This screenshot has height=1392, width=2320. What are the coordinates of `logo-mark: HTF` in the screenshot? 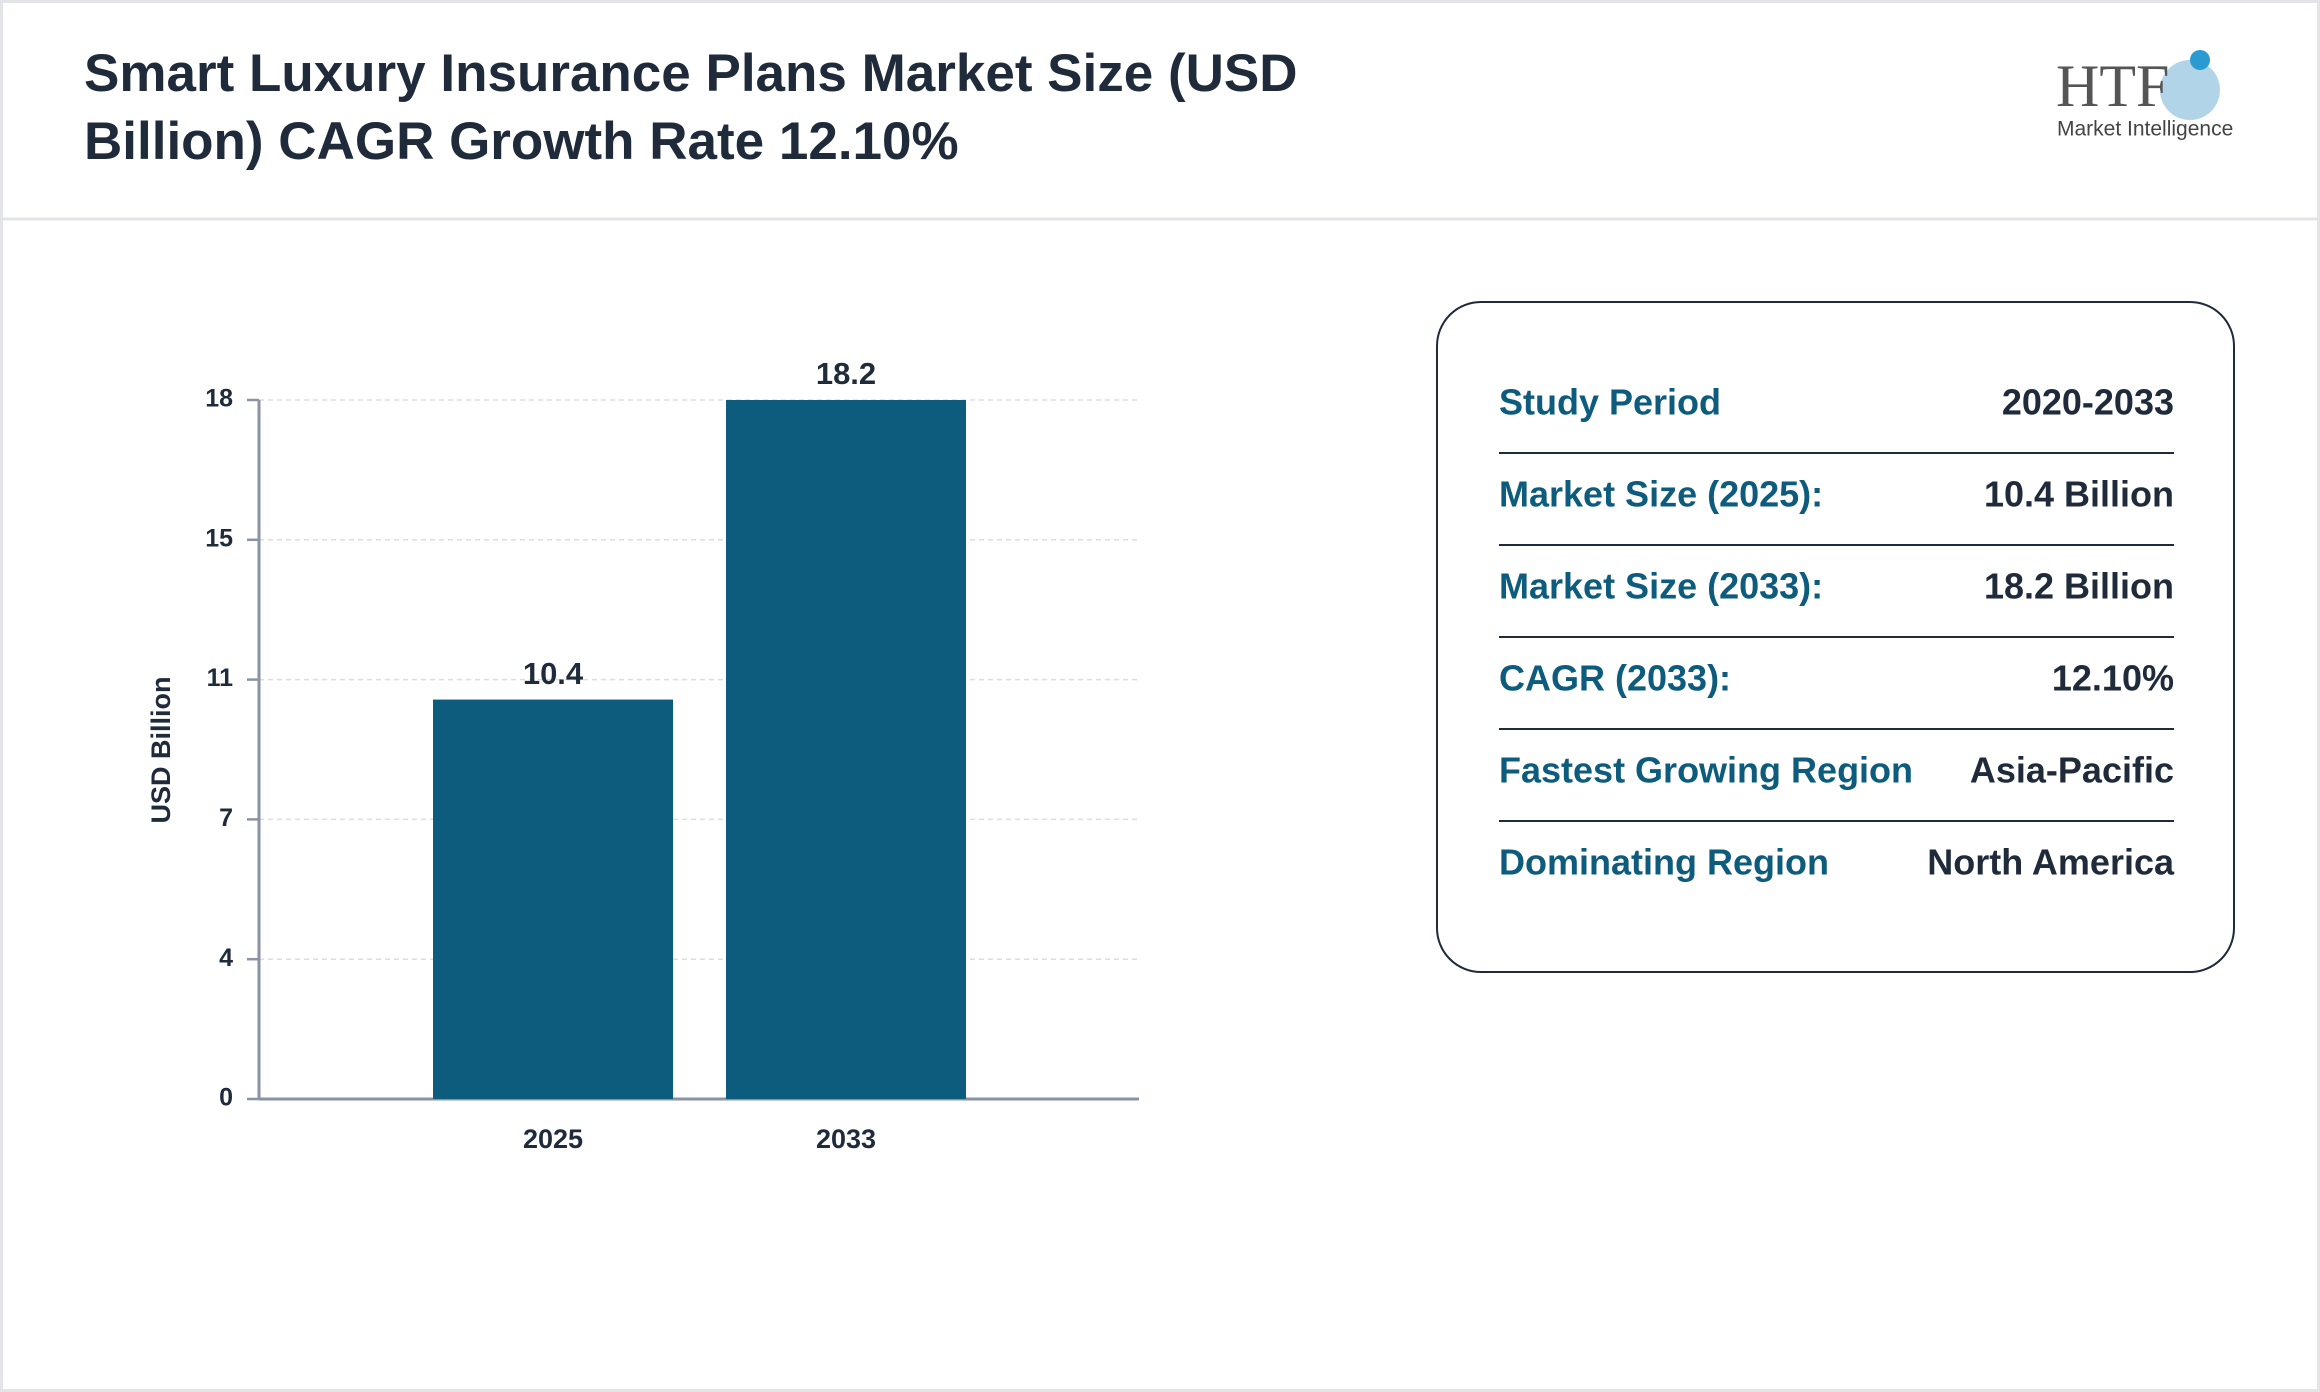 It's located at (2112, 86).